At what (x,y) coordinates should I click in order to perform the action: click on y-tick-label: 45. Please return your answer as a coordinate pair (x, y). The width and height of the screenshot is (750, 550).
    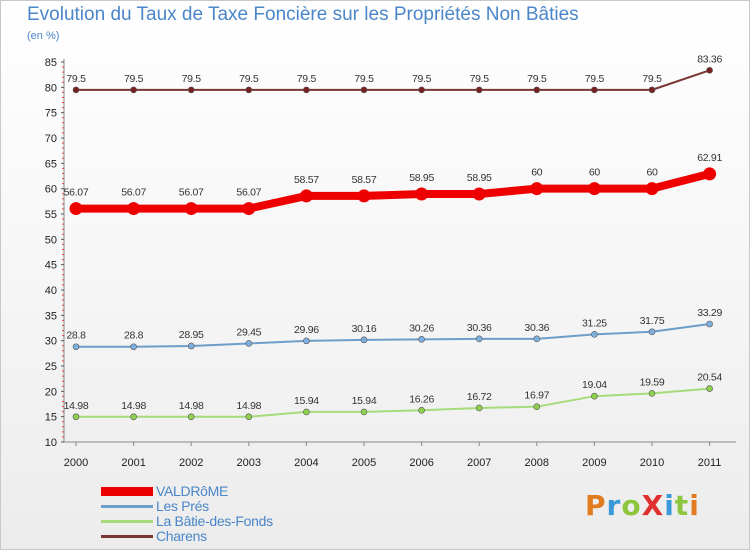
    Looking at the image, I should click on (51, 266).